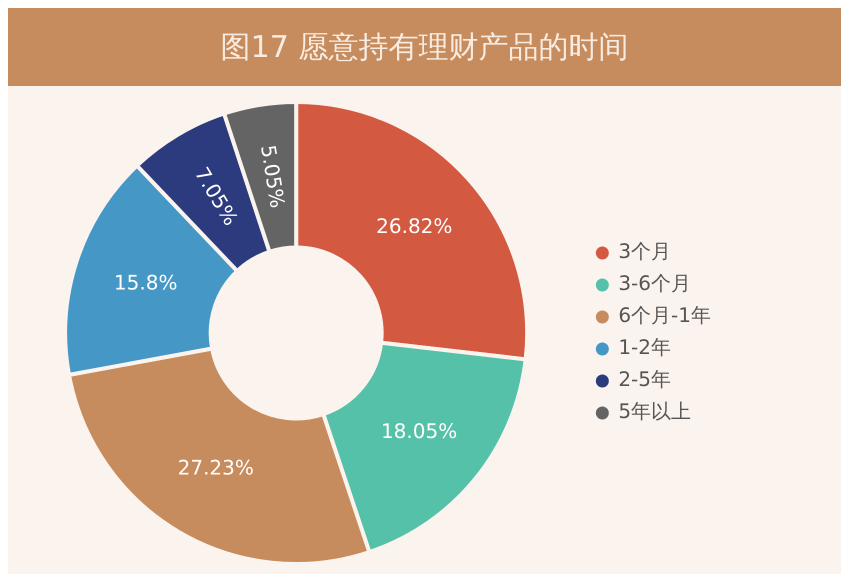 The height and width of the screenshot is (582, 849). What do you see at coordinates (655, 411) in the screenshot?
I see `legend-label: 5年以上` at bounding box center [655, 411].